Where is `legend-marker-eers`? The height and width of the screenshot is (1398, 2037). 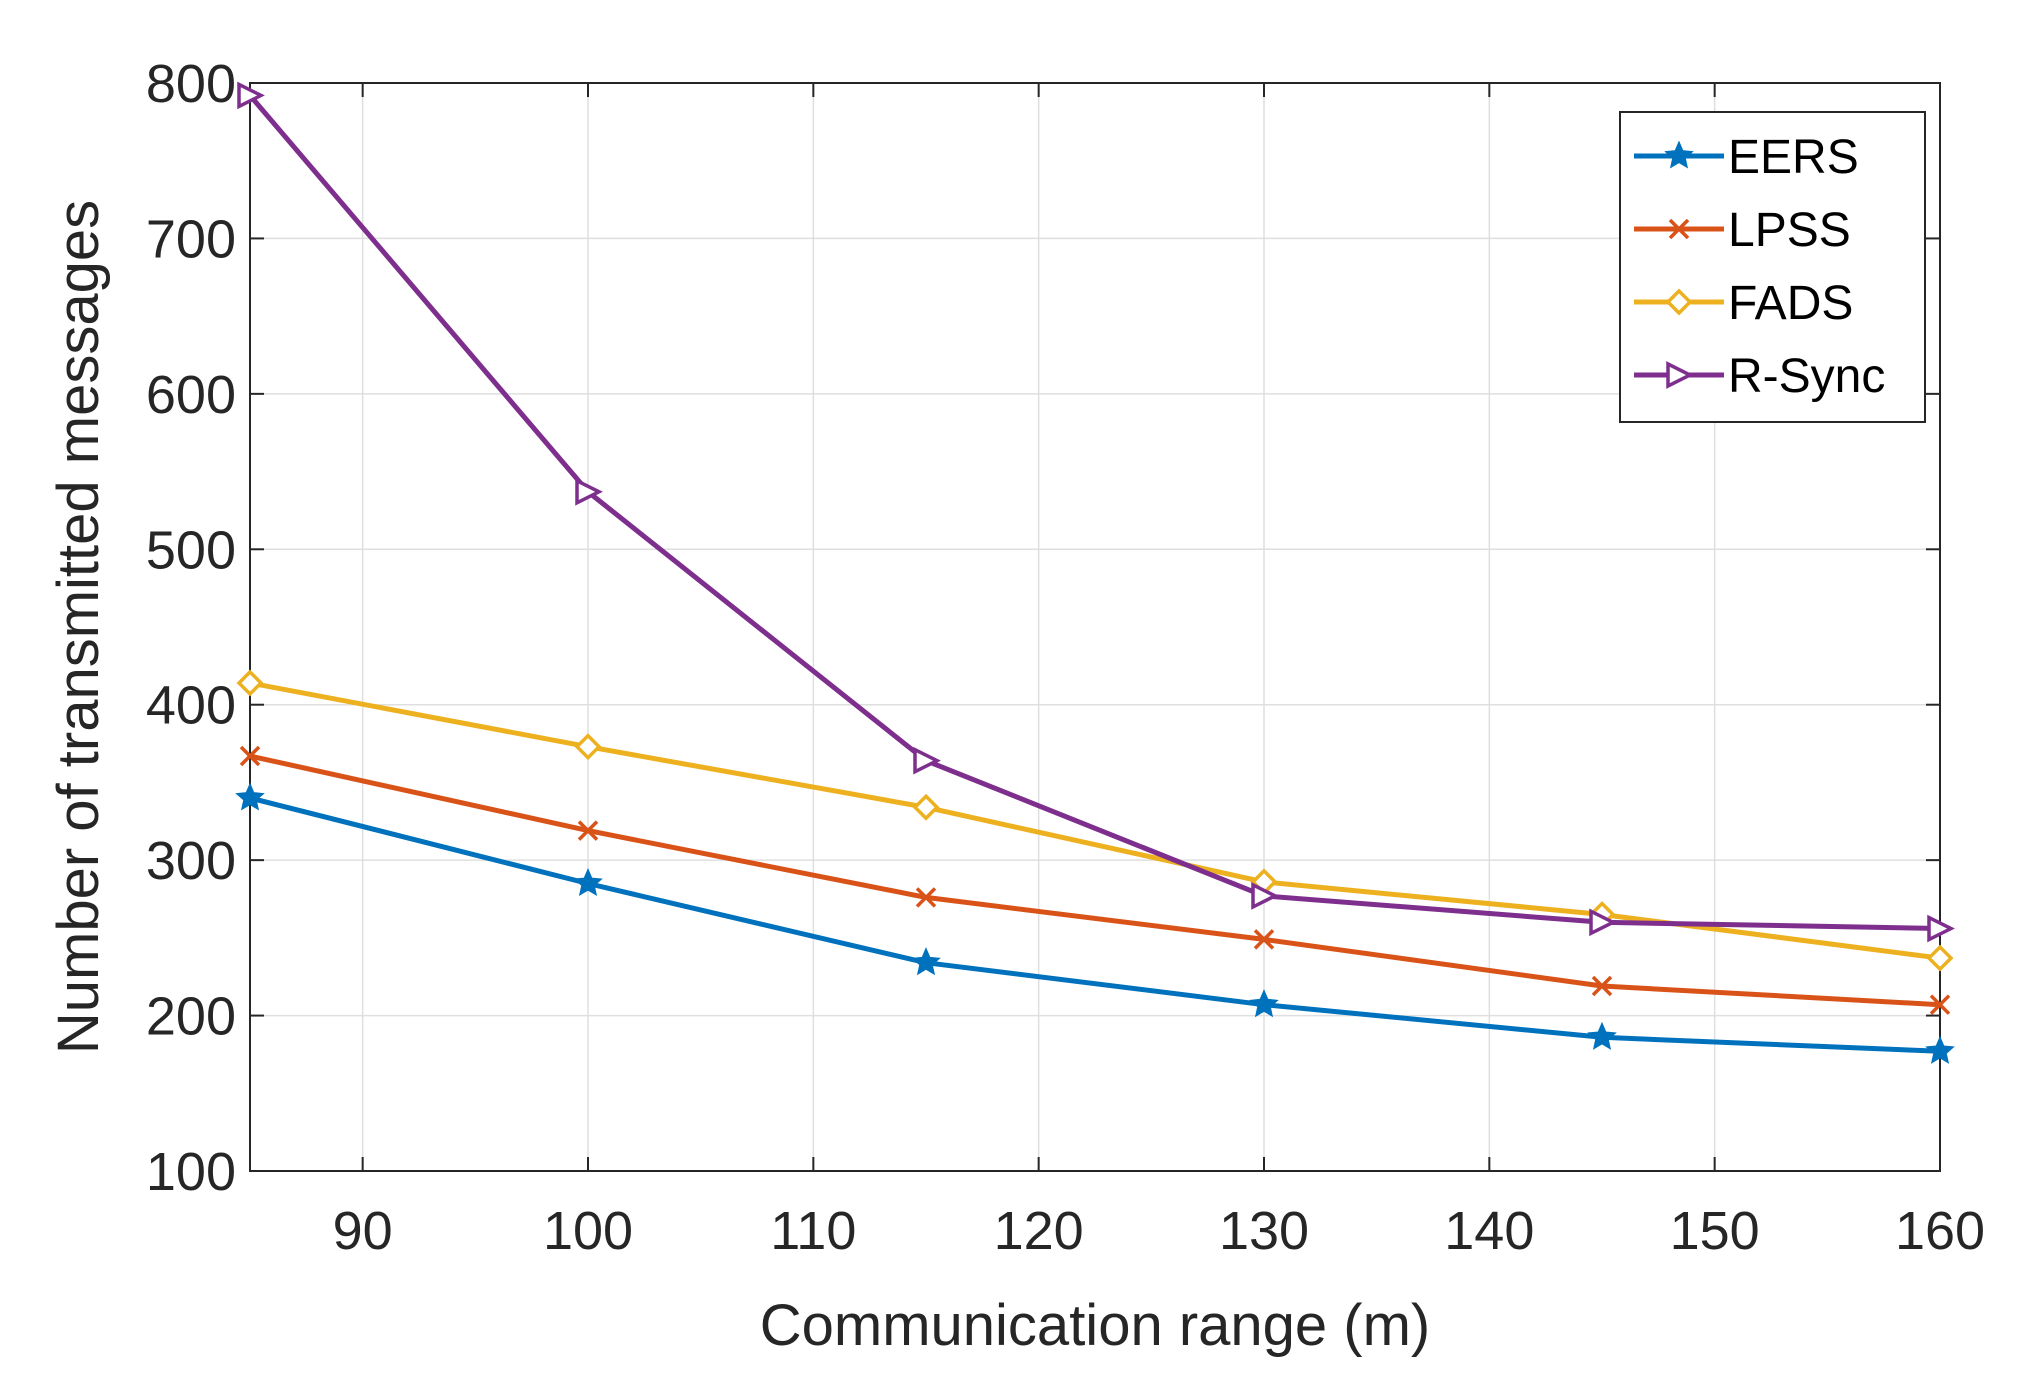 legend-marker-eers is located at coordinates (1679, 154).